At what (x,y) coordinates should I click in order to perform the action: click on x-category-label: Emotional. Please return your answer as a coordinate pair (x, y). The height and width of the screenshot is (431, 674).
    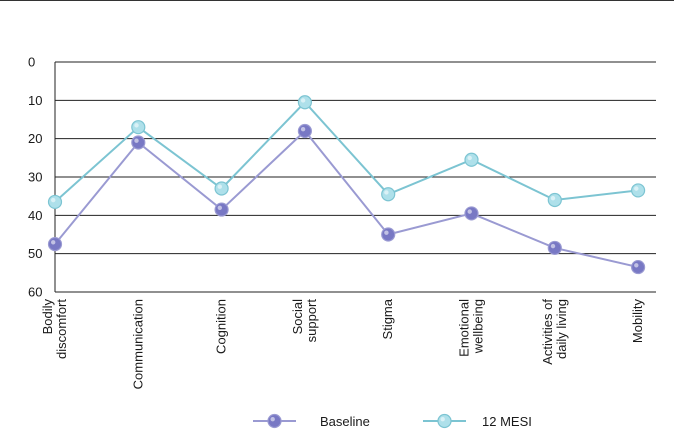
    Looking at the image, I should click on (464, 328).